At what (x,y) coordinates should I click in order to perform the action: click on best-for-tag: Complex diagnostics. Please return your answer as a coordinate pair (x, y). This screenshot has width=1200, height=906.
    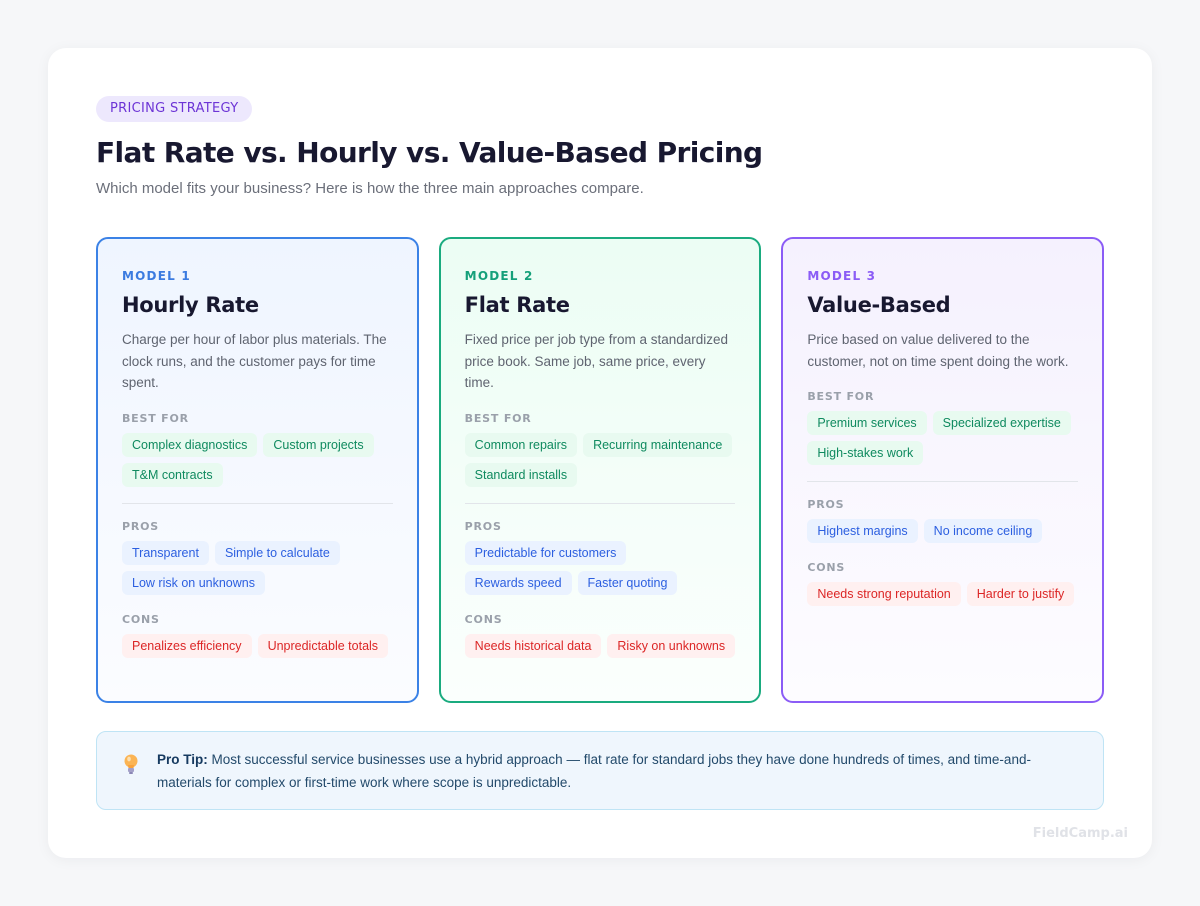
    Looking at the image, I should click on (190, 444).